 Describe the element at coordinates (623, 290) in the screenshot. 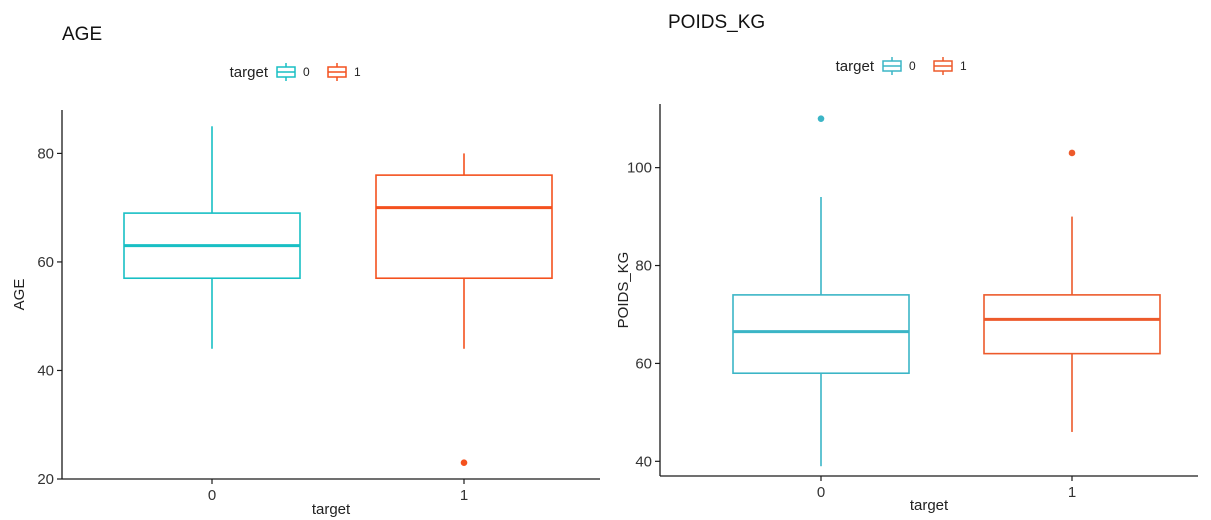

I see `y-axis-title: POIDS_KG` at that location.